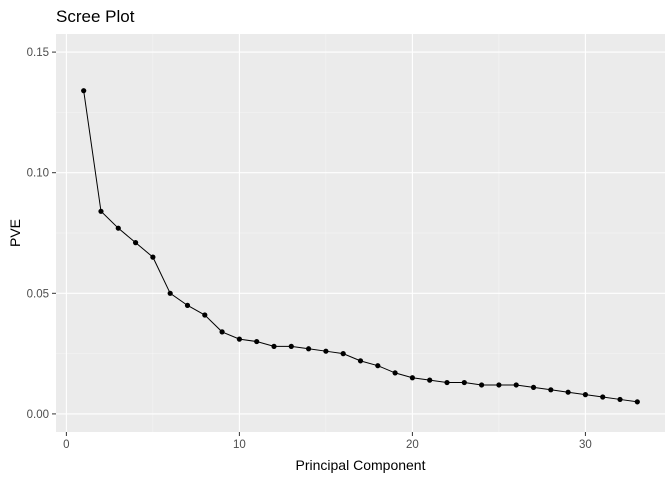 The image size is (672, 480). I want to click on y-tick-label: 0.10, so click(38, 174).